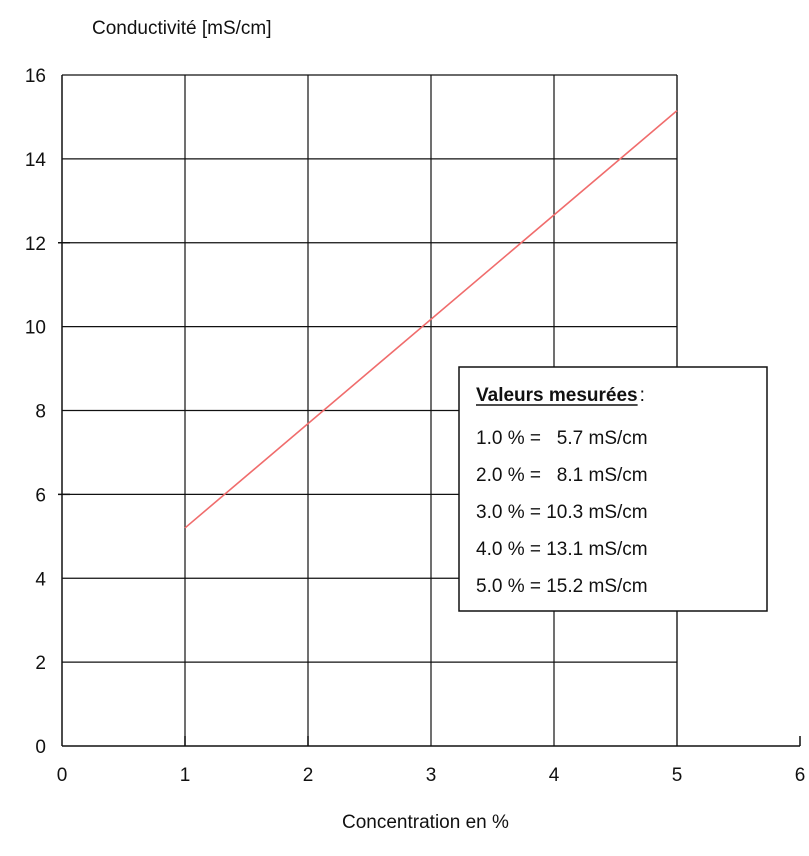 This screenshot has height=856, width=809. Describe the element at coordinates (40, 495) in the screenshot. I see `y-tick-label-6: 6` at that location.